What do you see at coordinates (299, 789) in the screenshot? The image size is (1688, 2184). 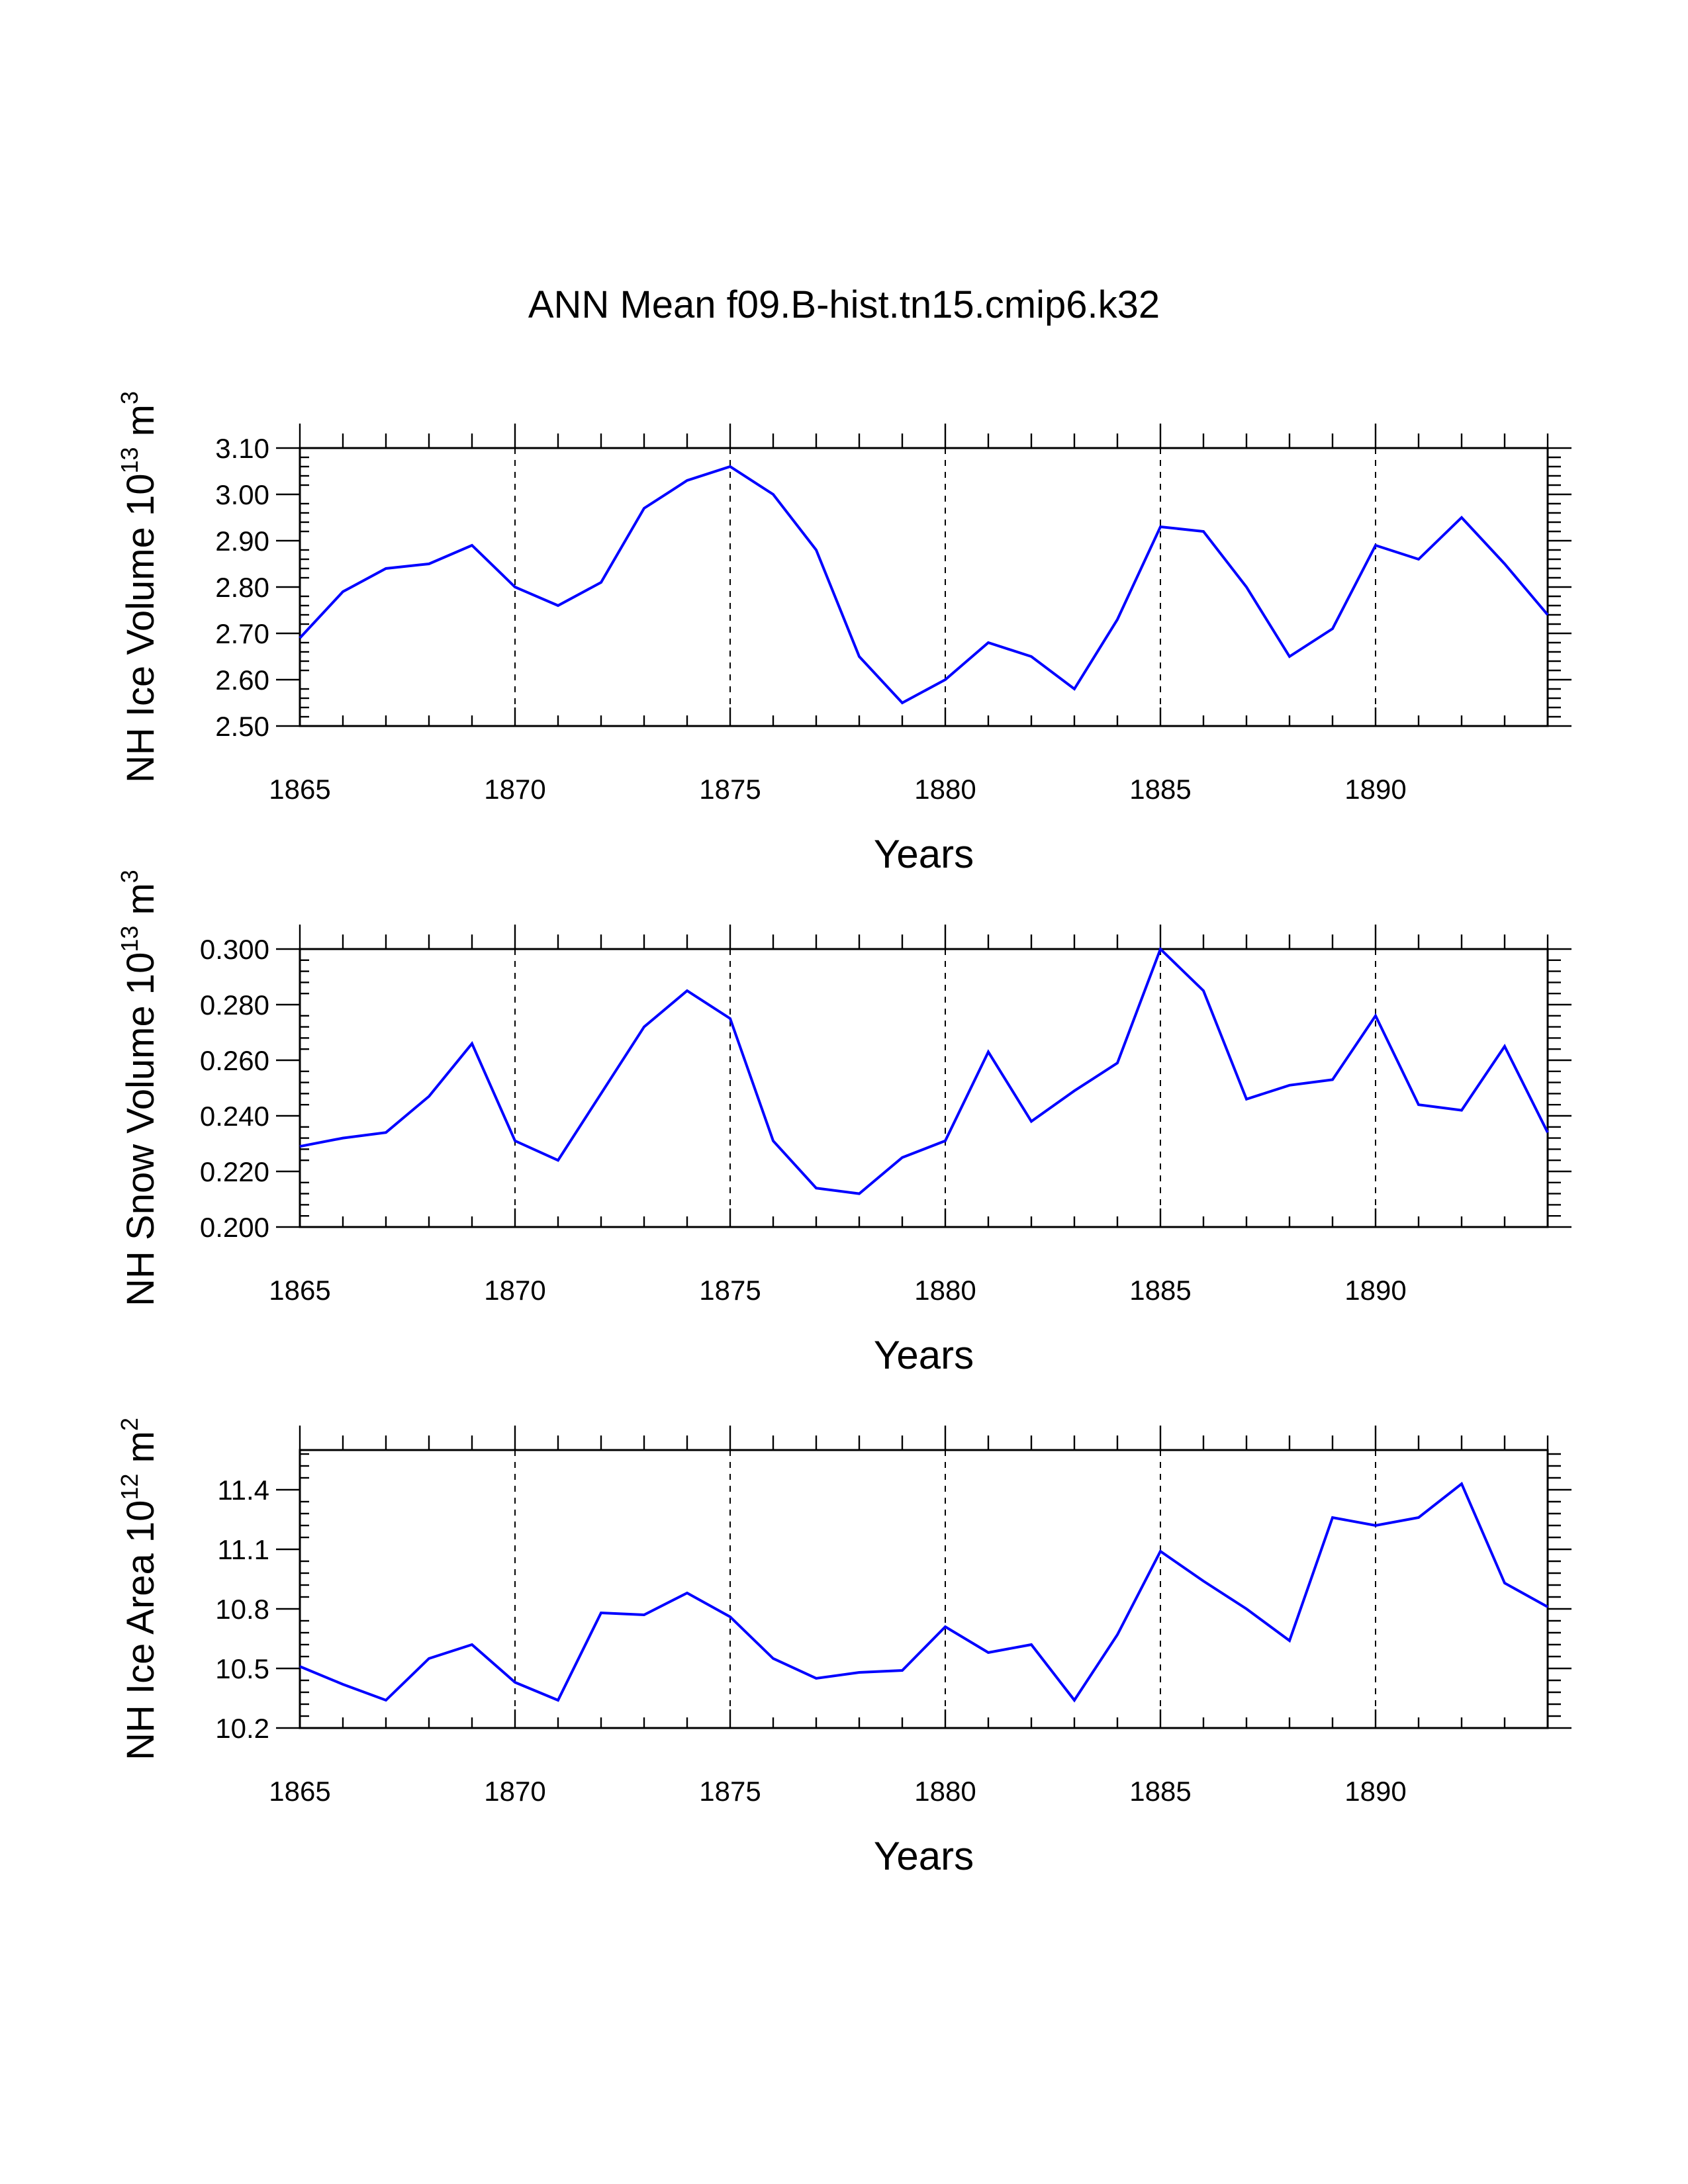 I see `panel1-x-tick-label: 1865` at bounding box center [299, 789].